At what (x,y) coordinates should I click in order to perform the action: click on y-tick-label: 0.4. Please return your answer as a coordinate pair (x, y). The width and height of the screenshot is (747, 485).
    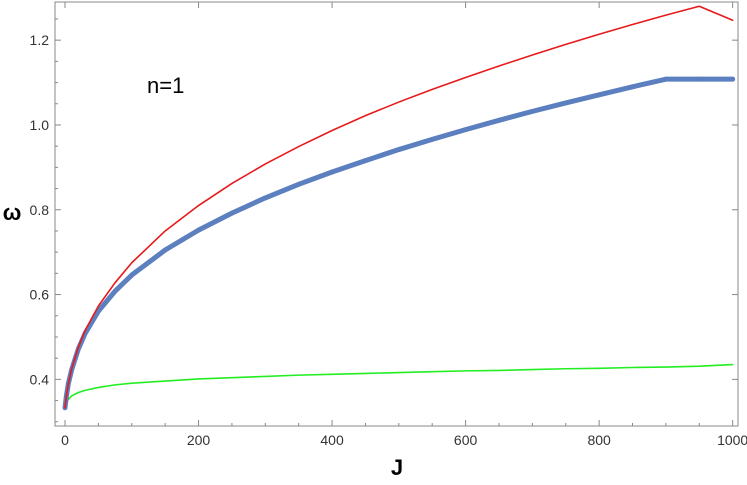
    Looking at the image, I should click on (40, 379).